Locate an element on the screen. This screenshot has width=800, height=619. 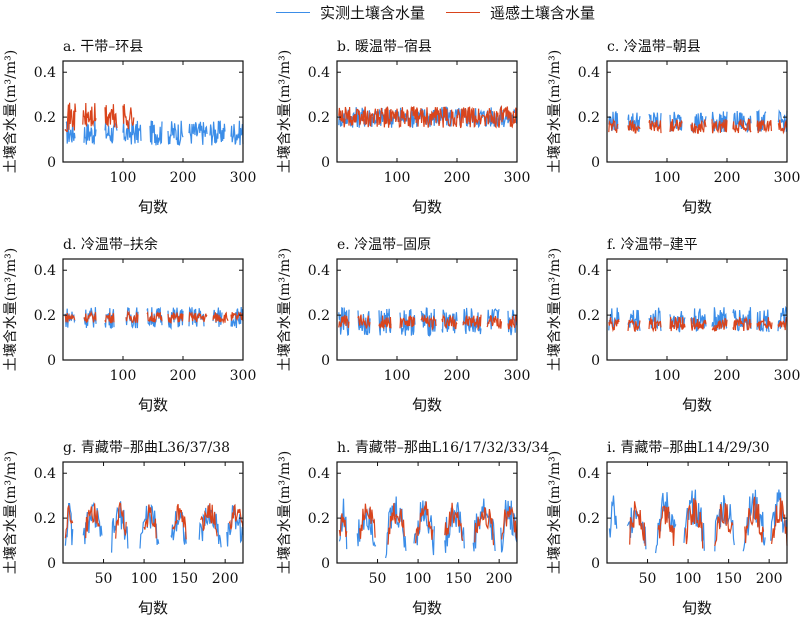
panel-title: h. 青藏带–那曲L16/17/32/33/34 is located at coordinates (443, 448).